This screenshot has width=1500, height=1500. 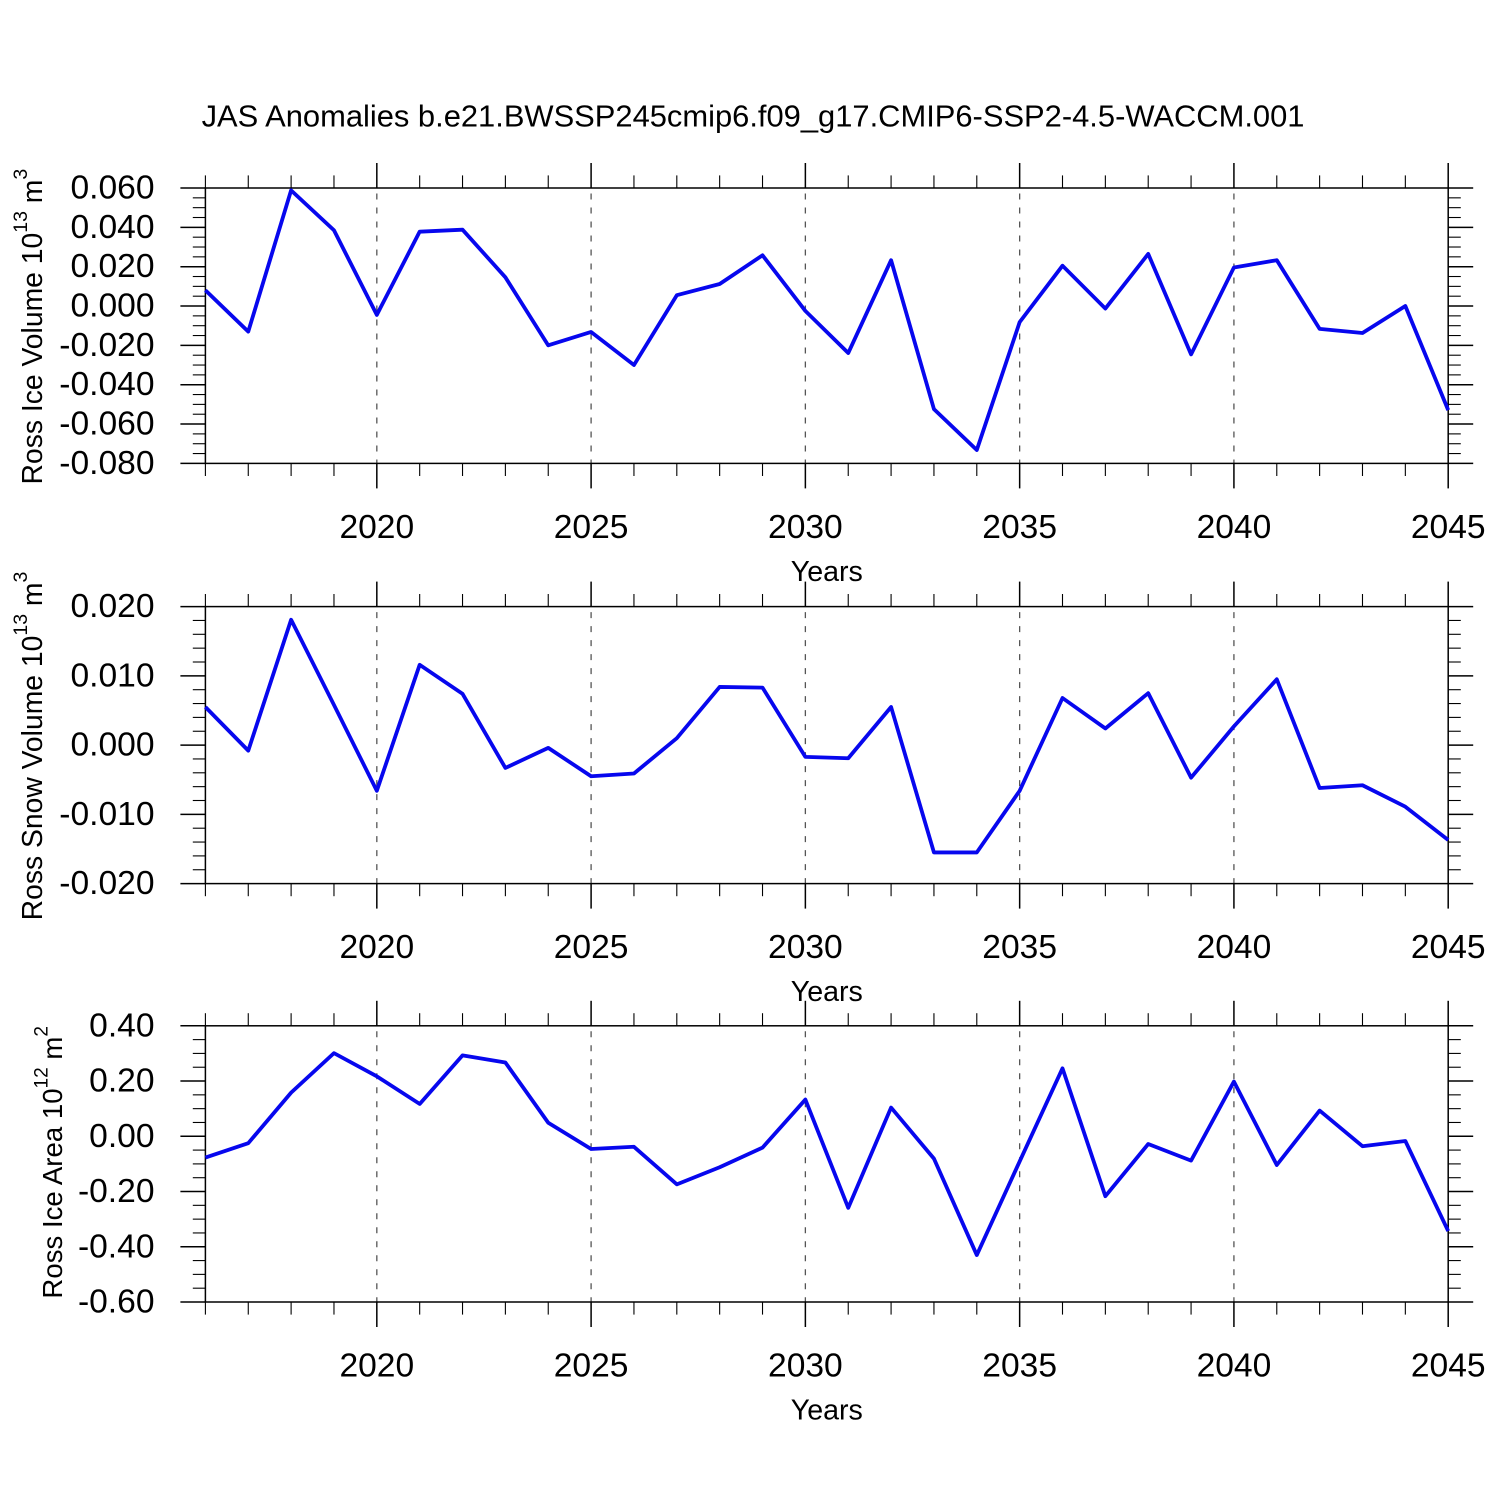 I want to click on svg-text: -0.060, so click(x=106, y=424).